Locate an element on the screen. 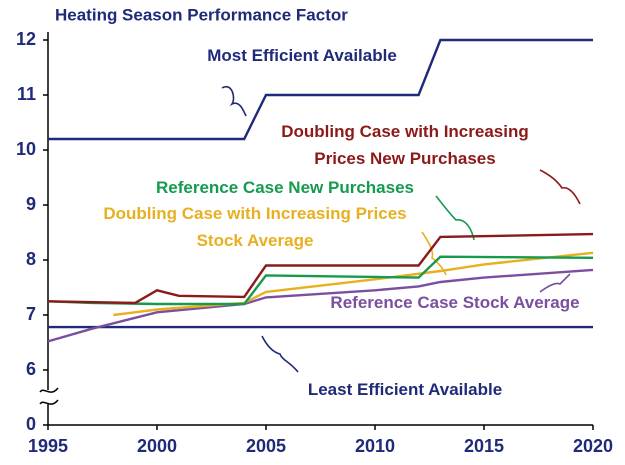  x-tick-label: 2015 is located at coordinates (484, 446).